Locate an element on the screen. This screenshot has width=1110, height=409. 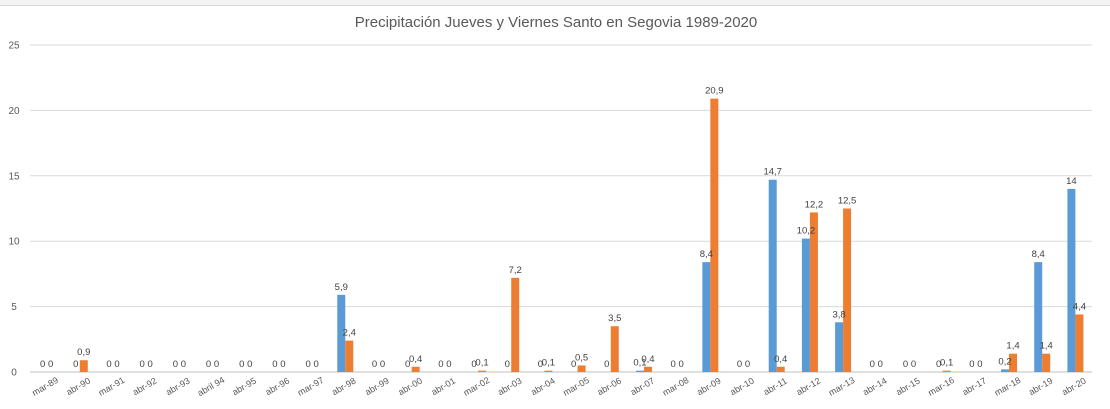
x-tick-label: abr-04 is located at coordinates (543, 387).